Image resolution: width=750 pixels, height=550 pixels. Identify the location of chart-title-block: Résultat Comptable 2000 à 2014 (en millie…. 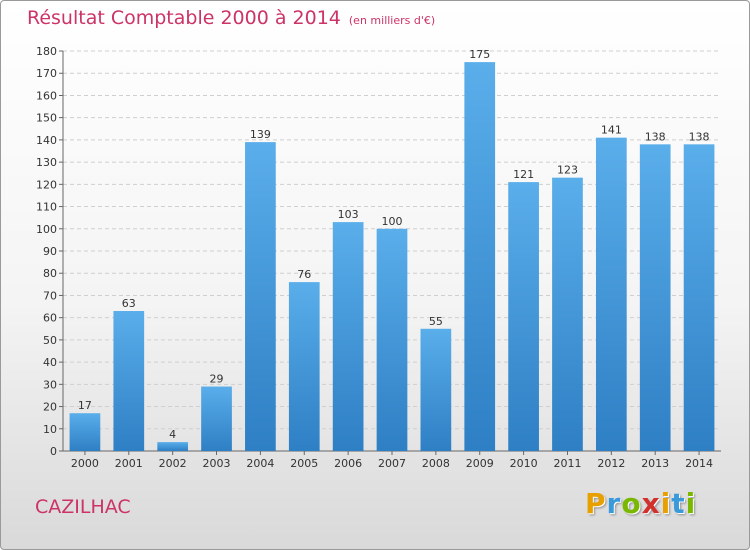
(231, 18).